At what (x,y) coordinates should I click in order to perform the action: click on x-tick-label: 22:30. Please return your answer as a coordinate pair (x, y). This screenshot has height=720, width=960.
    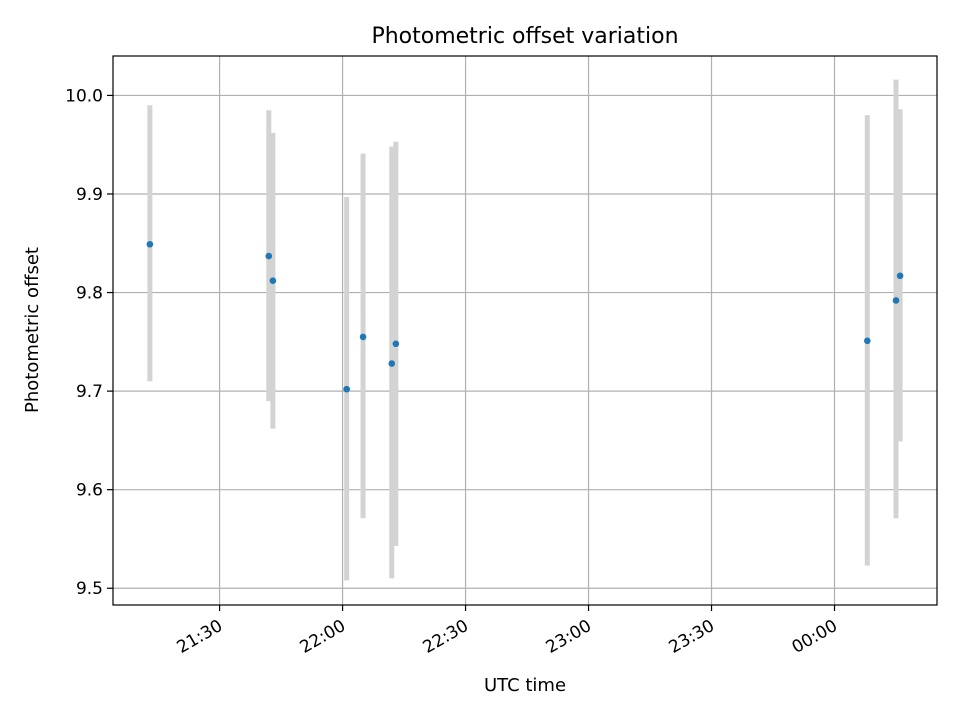
    Looking at the image, I should click on (446, 637).